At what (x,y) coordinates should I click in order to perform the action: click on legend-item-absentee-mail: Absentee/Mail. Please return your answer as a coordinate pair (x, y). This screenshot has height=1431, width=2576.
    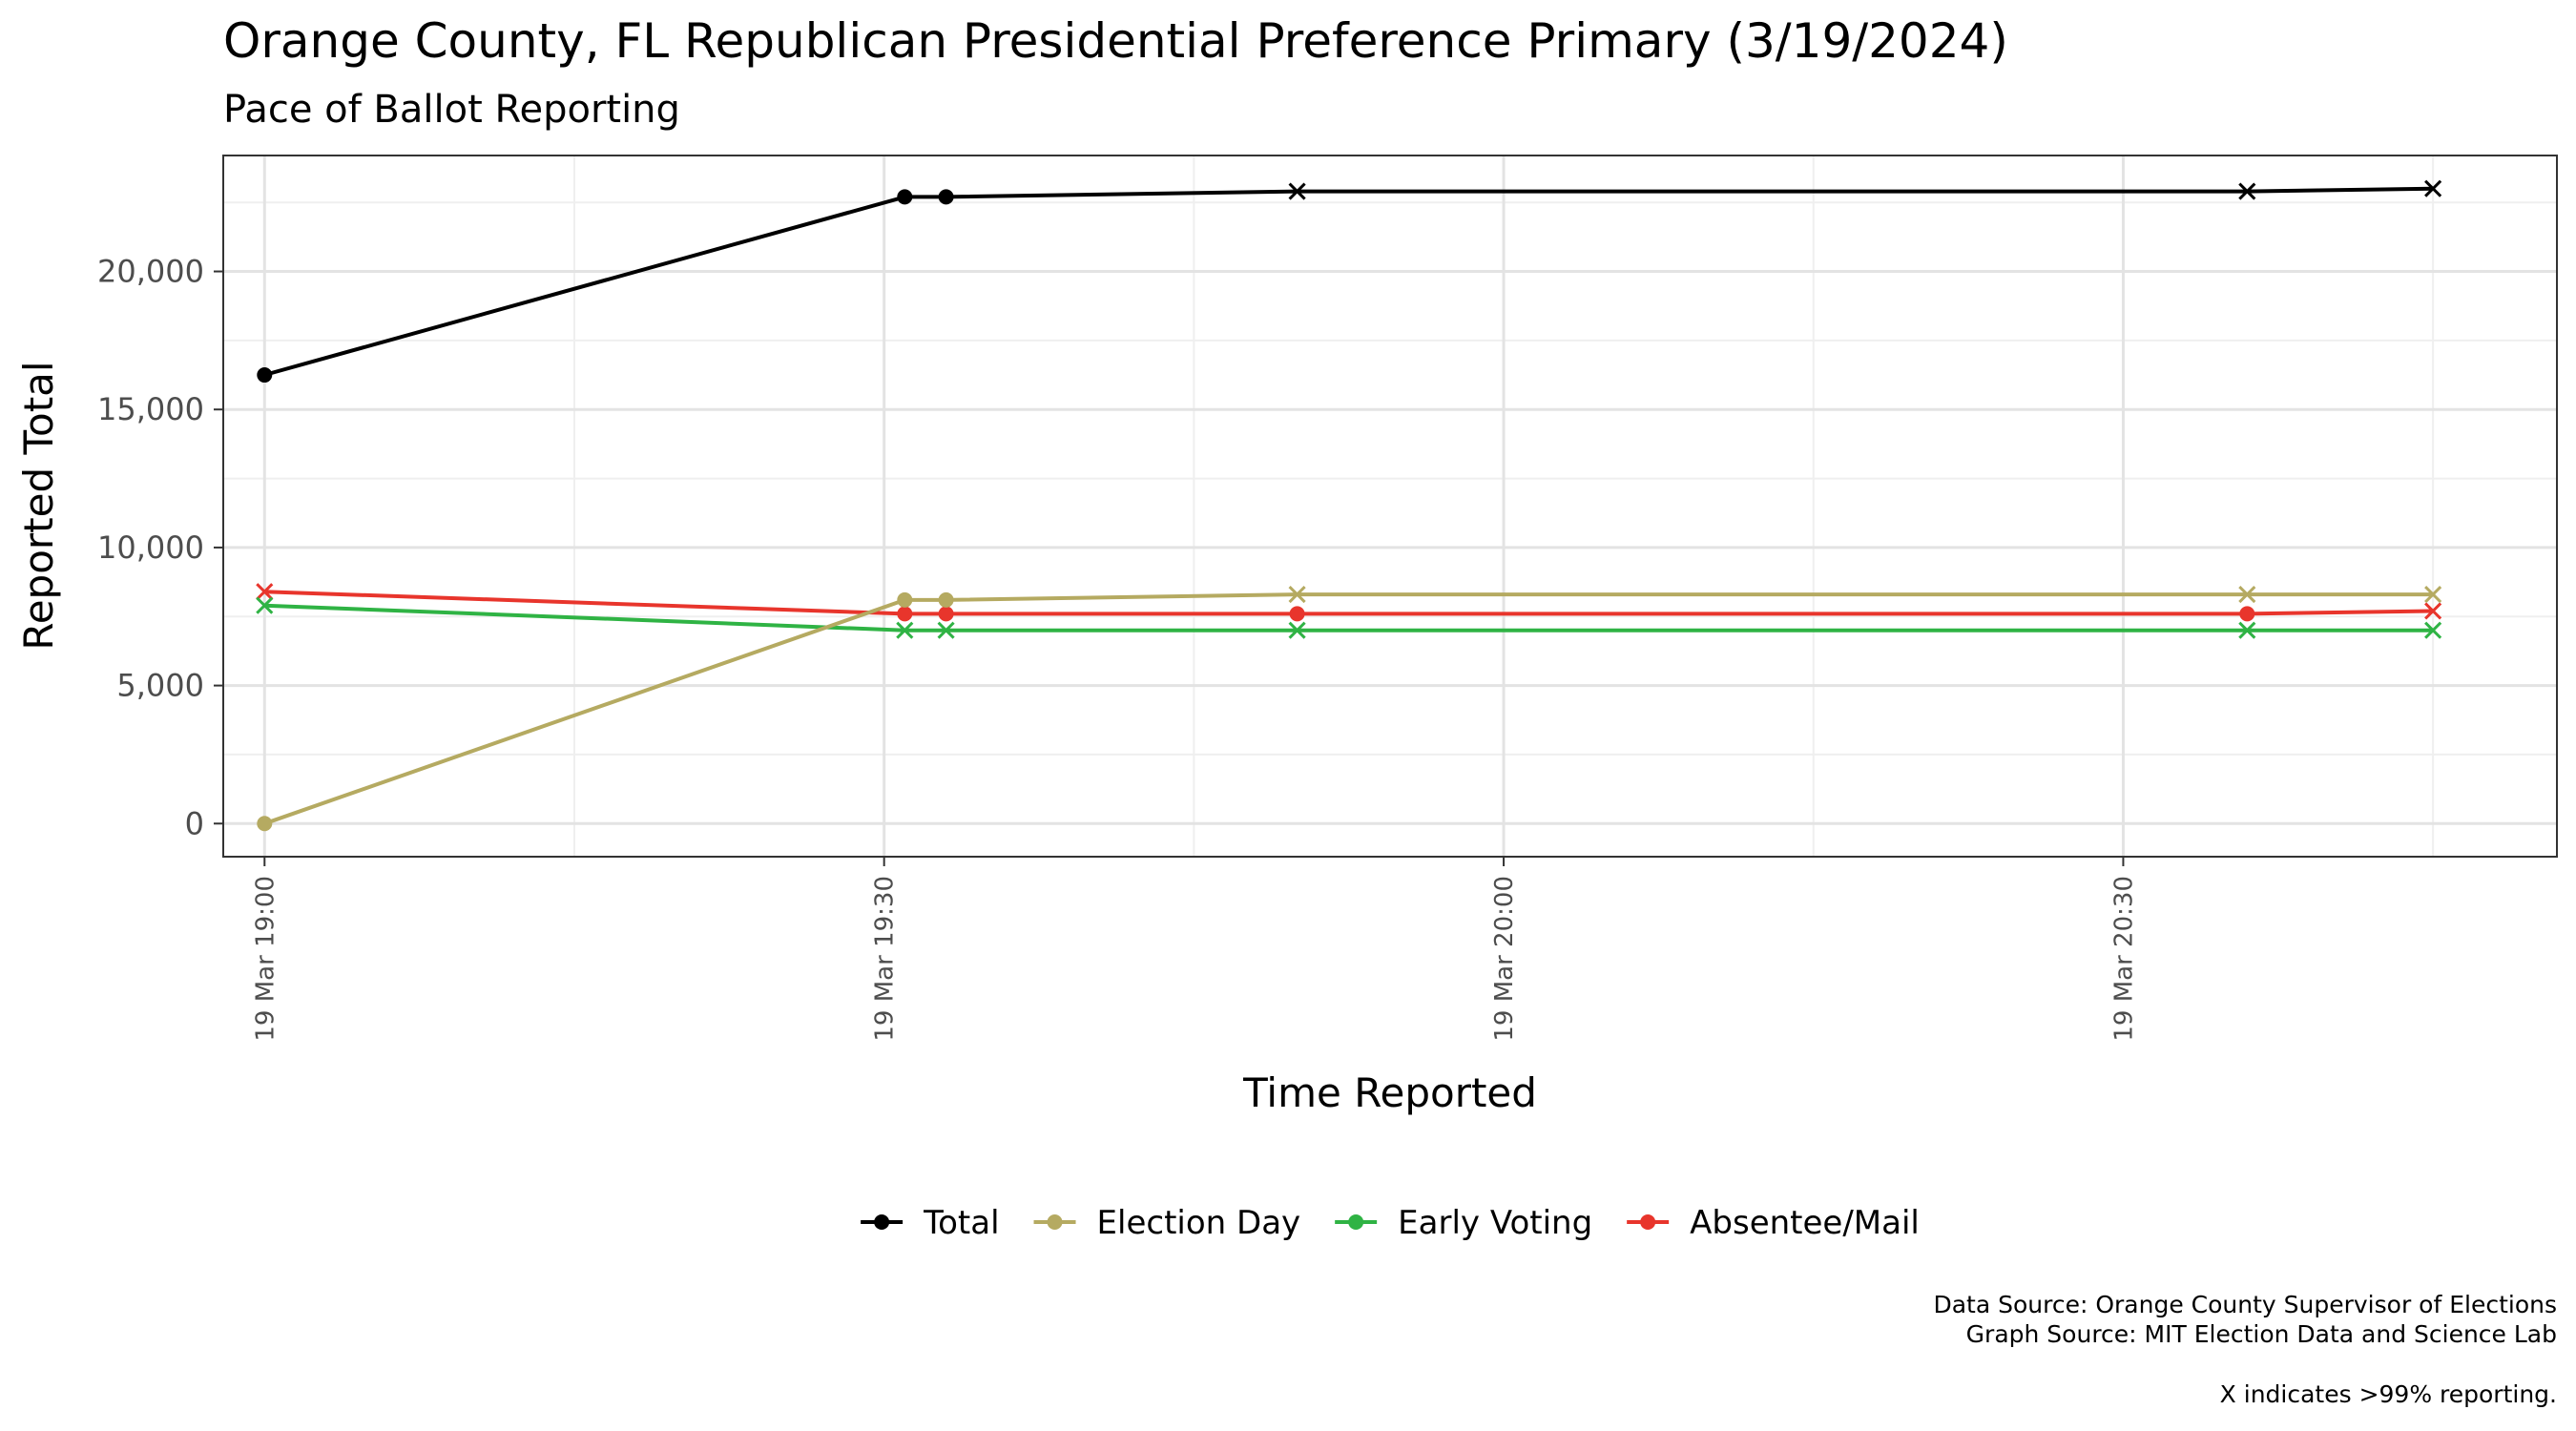
    Looking at the image, I should click on (1773, 1223).